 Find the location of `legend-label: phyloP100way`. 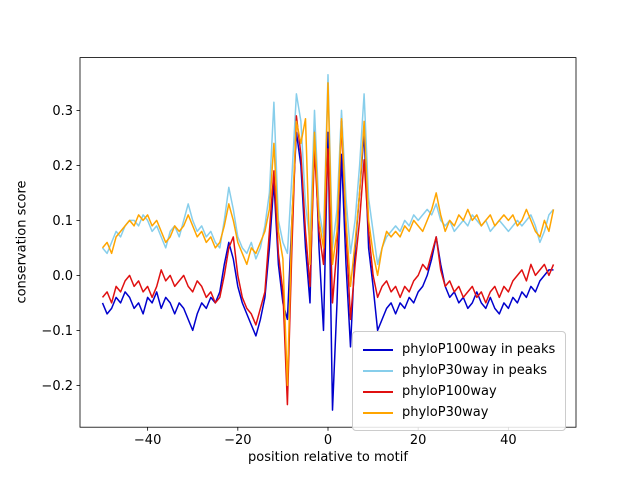

legend-label: phyloP100way is located at coordinates (449, 391).